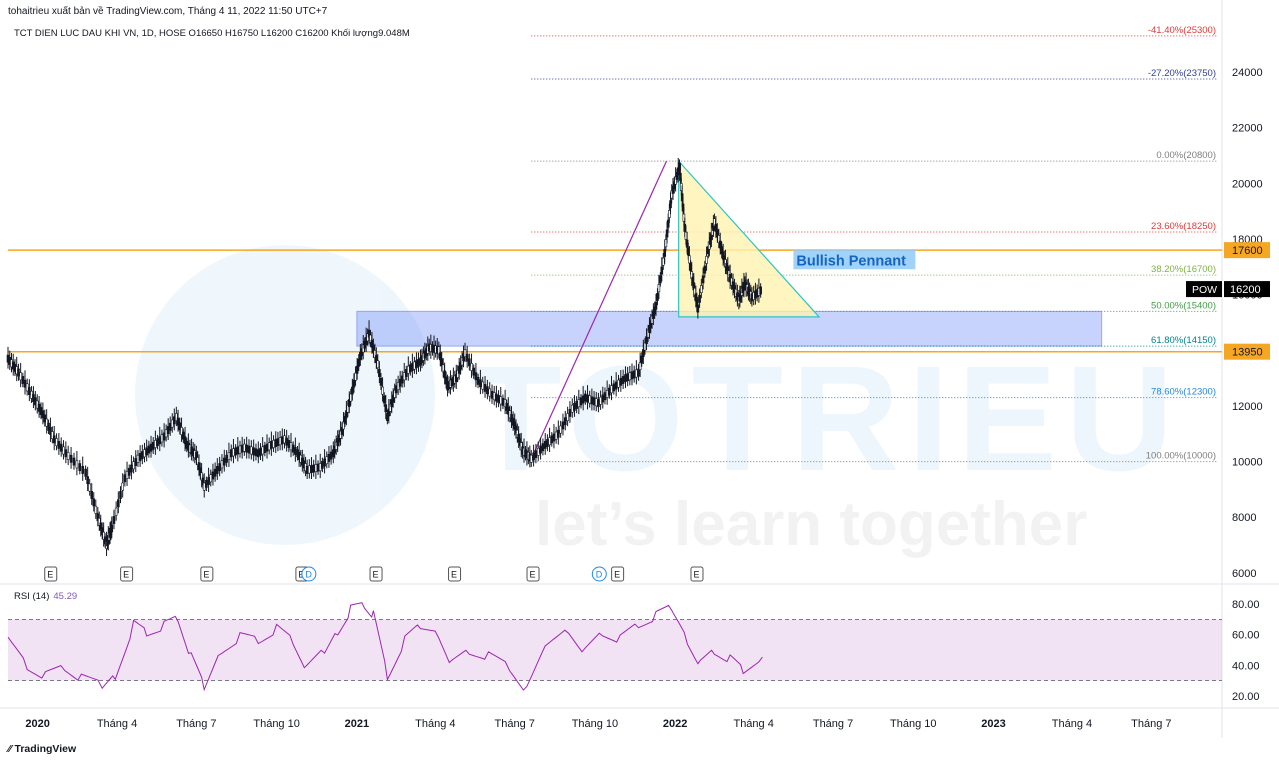 This screenshot has width=1279, height=764. Describe the element at coordinates (1072, 724) in the screenshot. I see `time-tick-label: Tháng 4` at that location.